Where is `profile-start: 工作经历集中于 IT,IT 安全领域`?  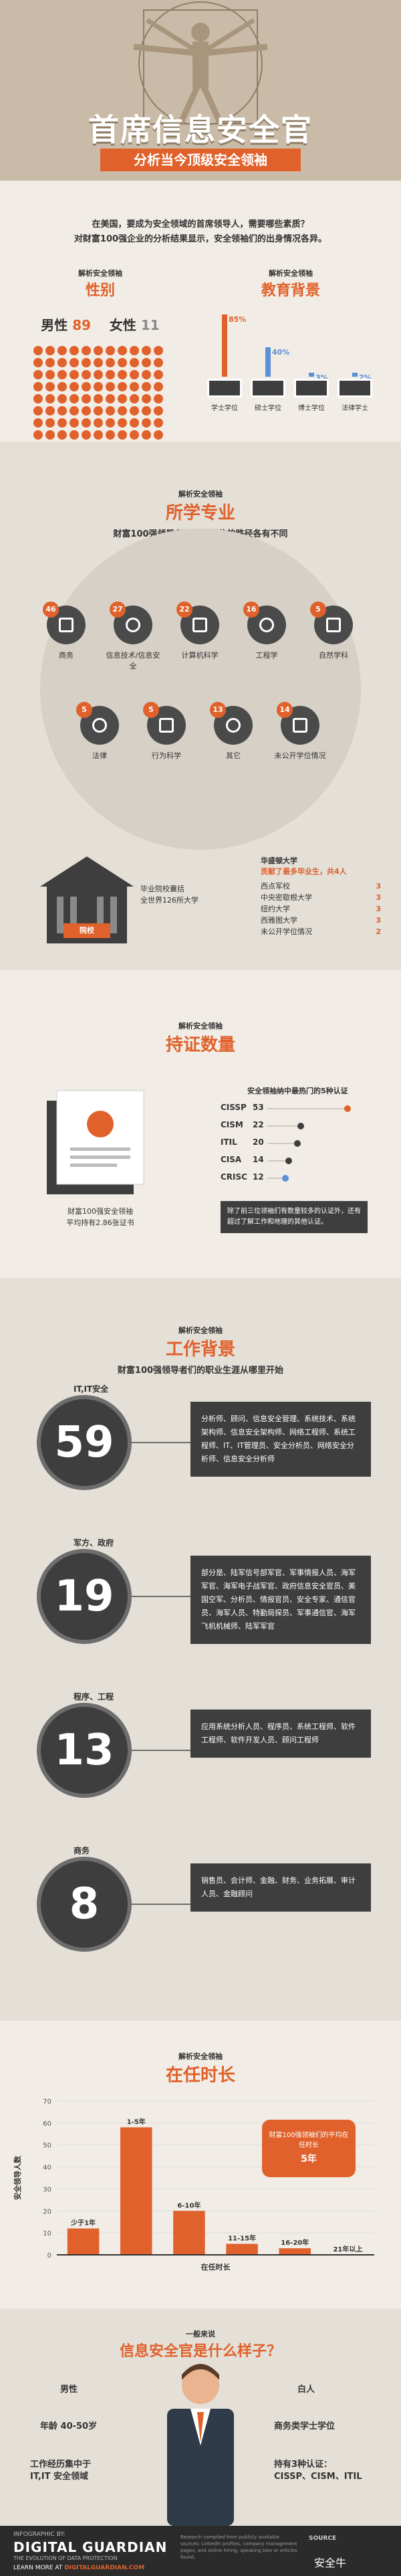 profile-start: 工作经历集中于 IT,IT 安全领域 is located at coordinates (60, 2471).